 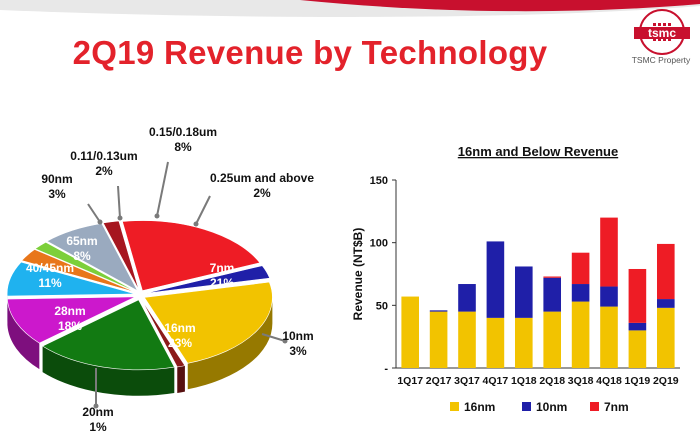 What do you see at coordinates (104, 171) in the screenshot?
I see `pie-value-0-11-0-13um: 2%` at bounding box center [104, 171].